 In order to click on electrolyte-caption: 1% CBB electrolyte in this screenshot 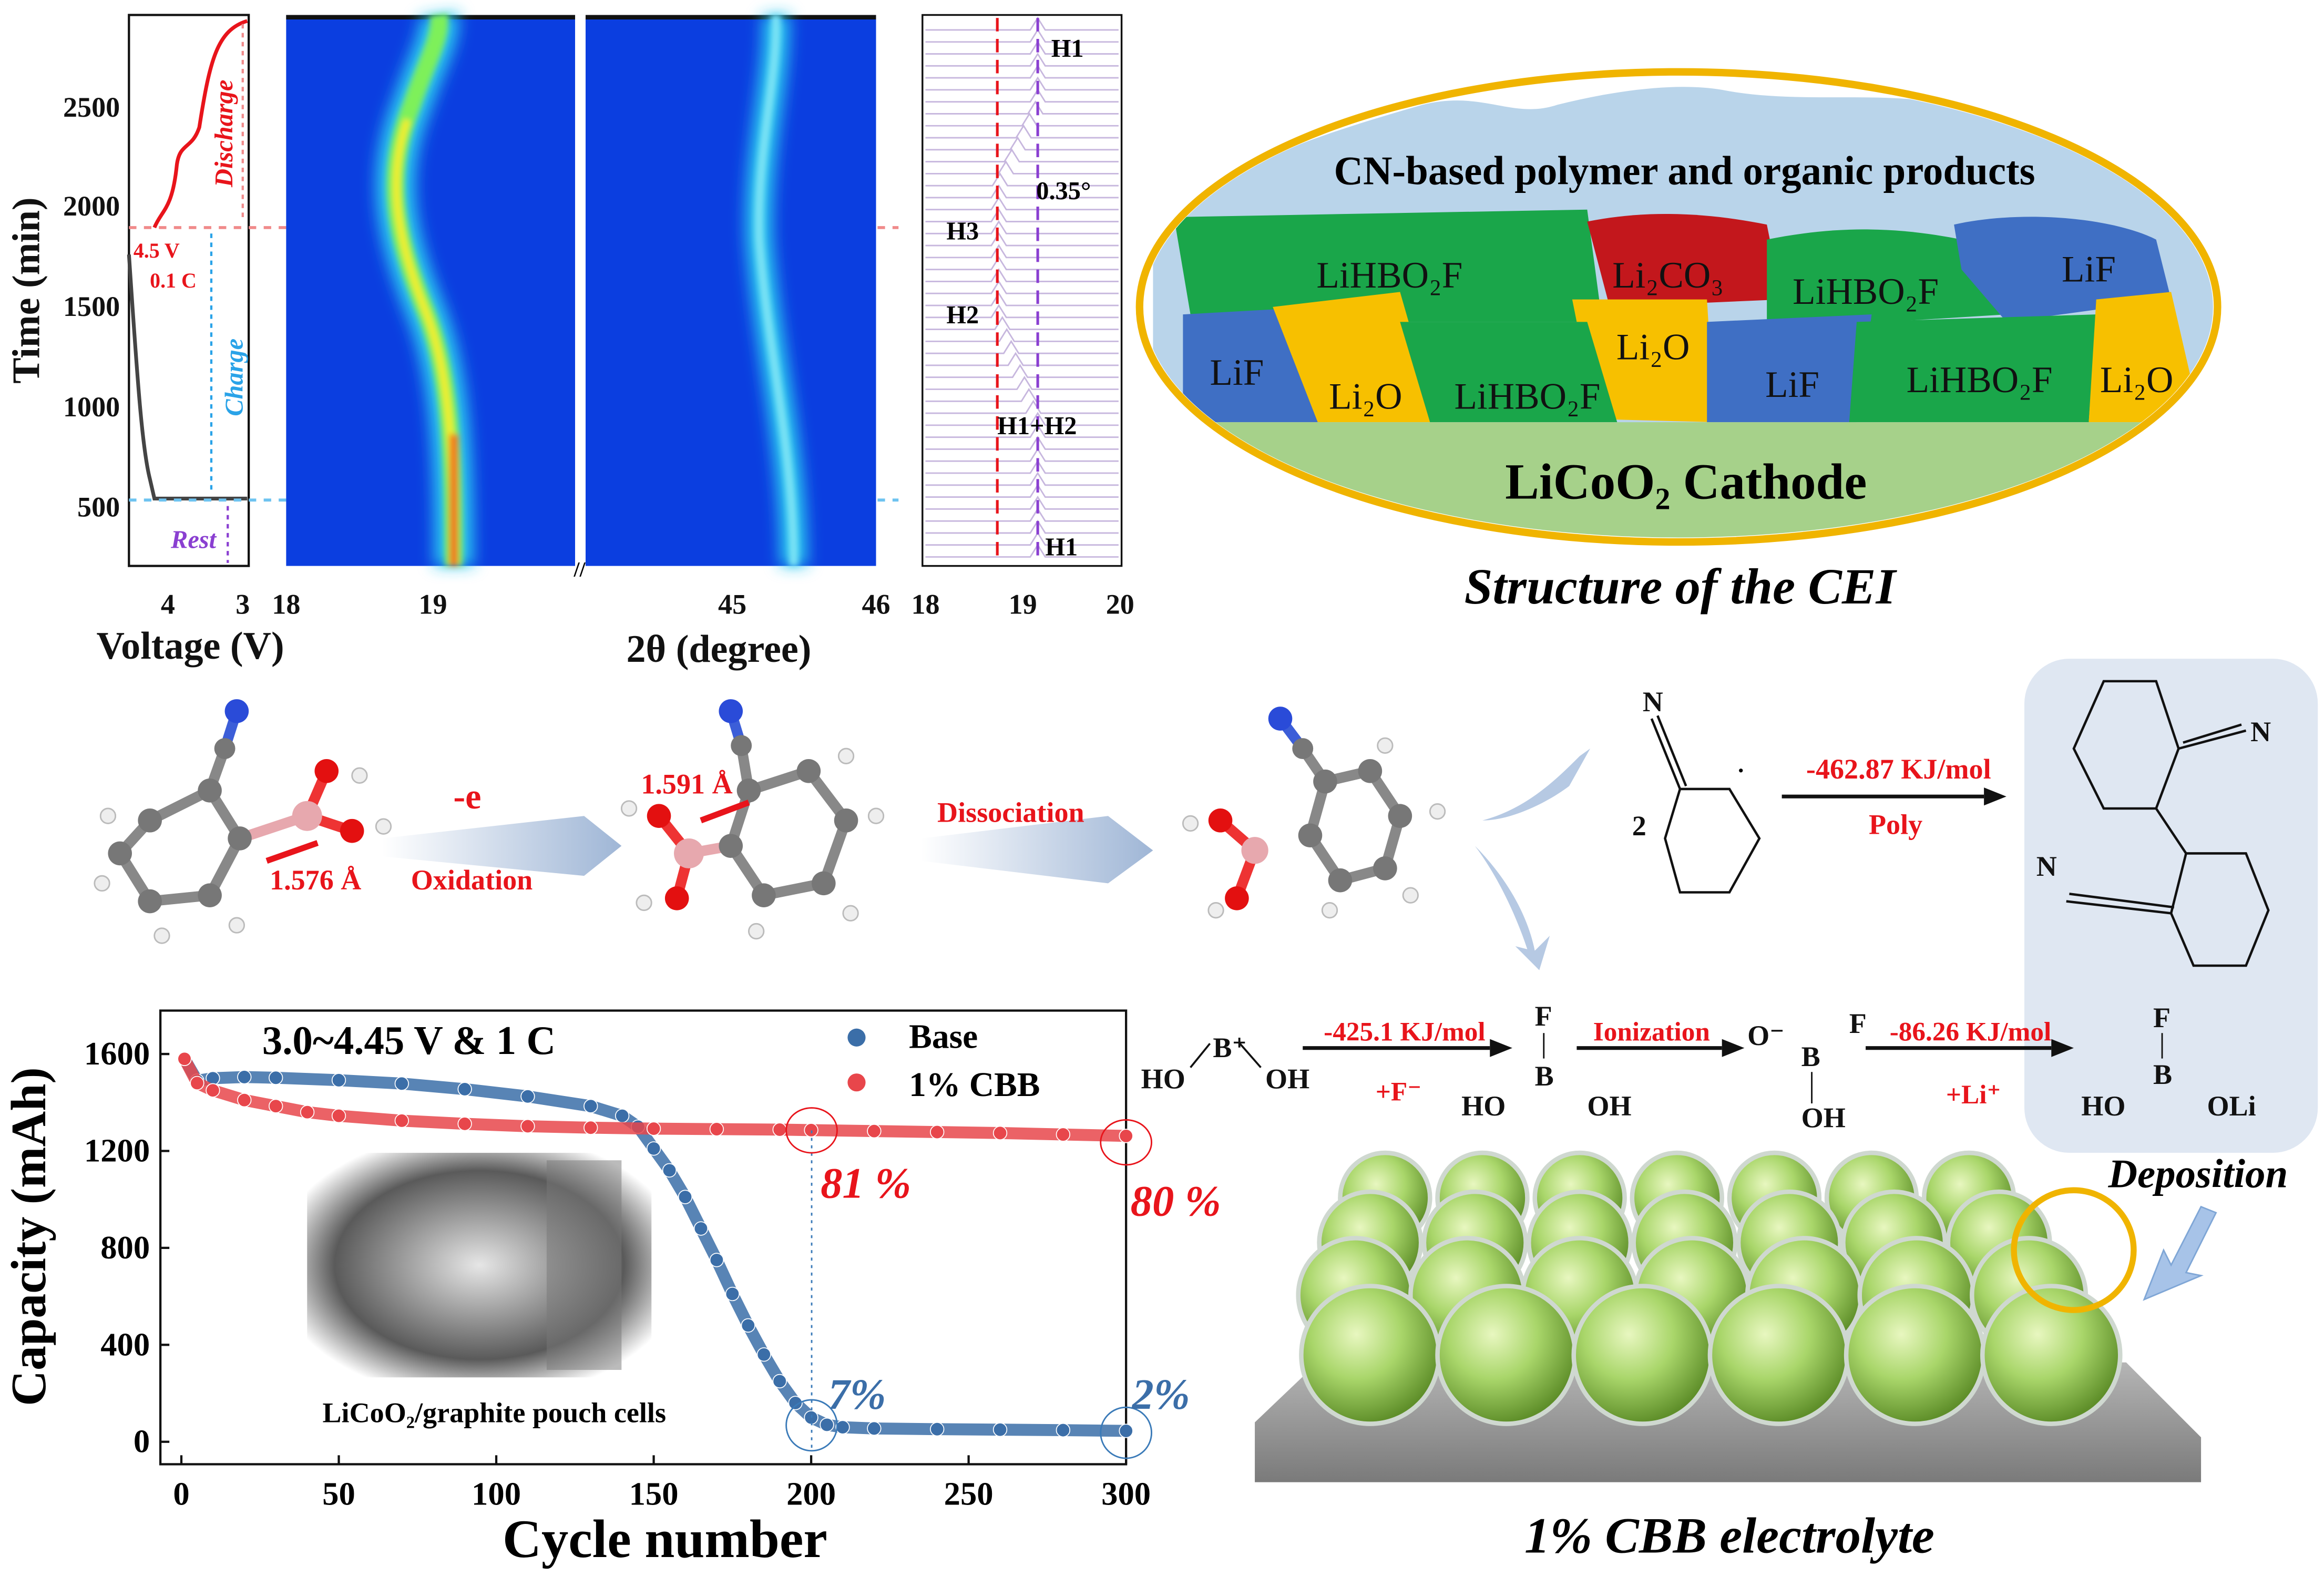, I will do `click(1729, 1535)`.